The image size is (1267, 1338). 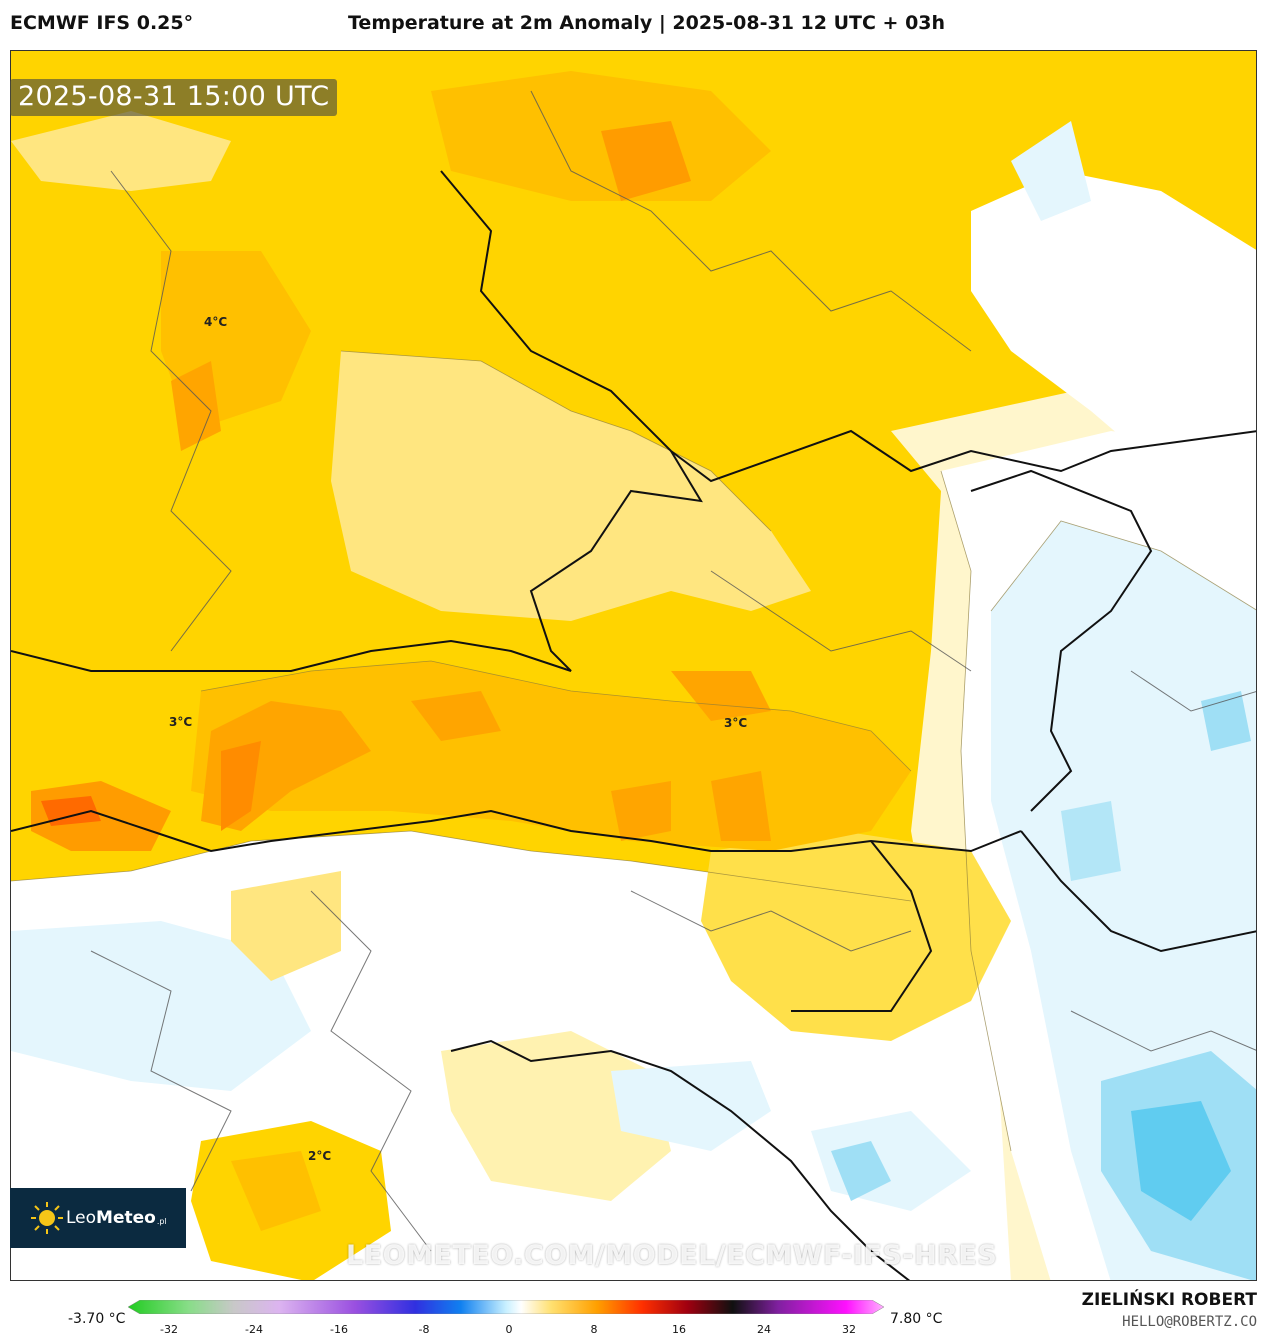 What do you see at coordinates (102, 23) in the screenshot?
I see `model-name: ECMWF IFS 0.25°` at bounding box center [102, 23].